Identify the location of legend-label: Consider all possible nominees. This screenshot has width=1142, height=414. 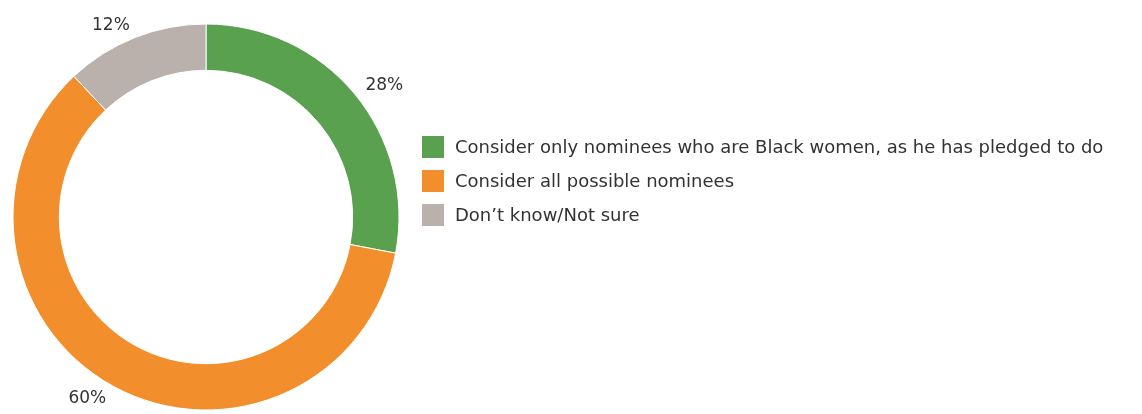
(595, 180).